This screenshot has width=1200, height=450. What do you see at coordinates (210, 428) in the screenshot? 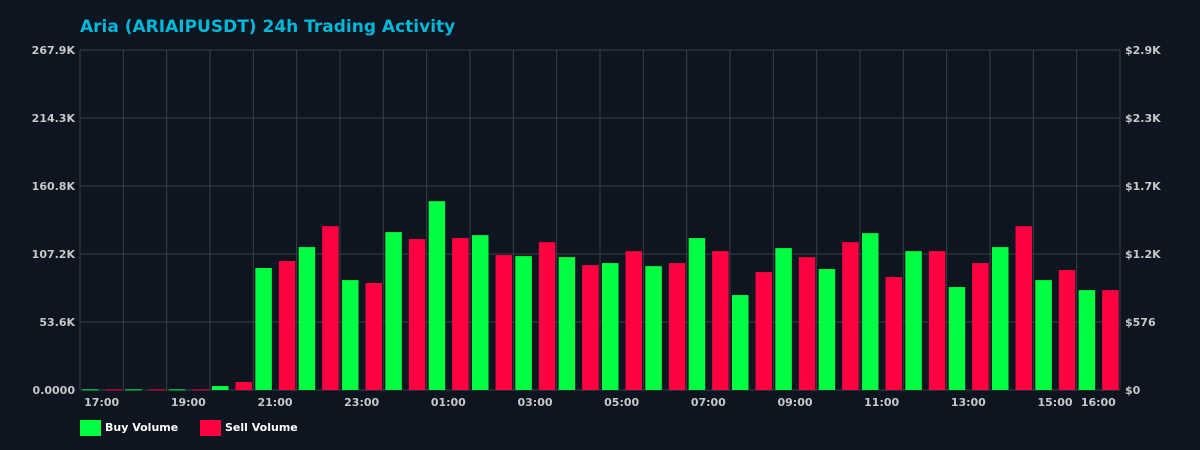
I see `legend-swatch-sell` at bounding box center [210, 428].